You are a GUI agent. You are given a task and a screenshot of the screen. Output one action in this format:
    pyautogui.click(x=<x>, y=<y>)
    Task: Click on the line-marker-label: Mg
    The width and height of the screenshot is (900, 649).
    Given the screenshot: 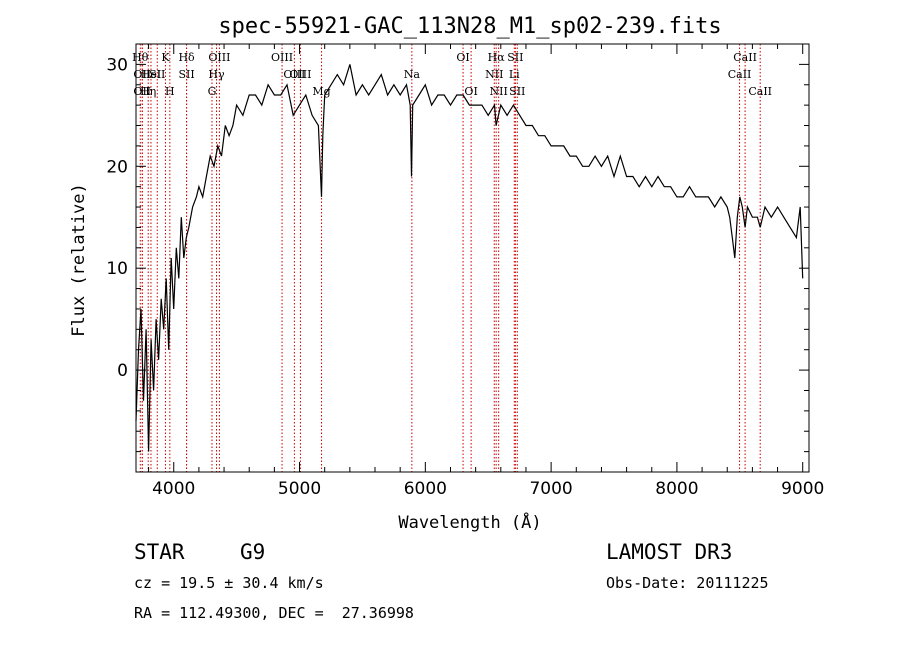 What is the action you would take?
    pyautogui.click(x=321, y=91)
    